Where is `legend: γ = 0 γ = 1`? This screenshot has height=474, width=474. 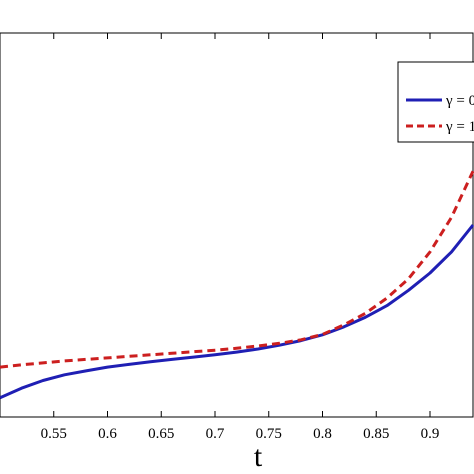 legend: γ = 0 γ = 1 is located at coordinates (436, 102).